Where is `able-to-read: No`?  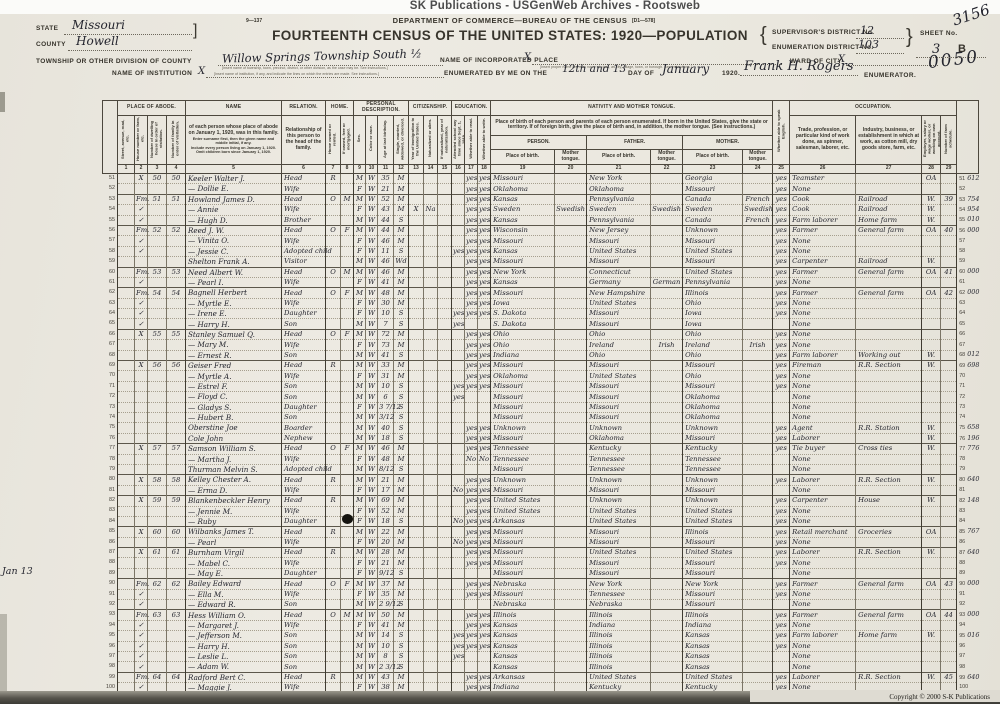 able-to-read: No is located at coordinates (471, 459).